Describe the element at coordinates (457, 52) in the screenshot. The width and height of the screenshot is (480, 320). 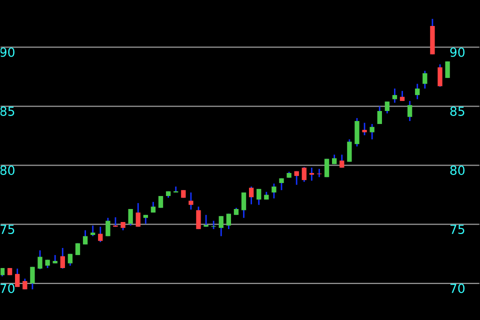
I see `y2-tick-label: 90` at that location.